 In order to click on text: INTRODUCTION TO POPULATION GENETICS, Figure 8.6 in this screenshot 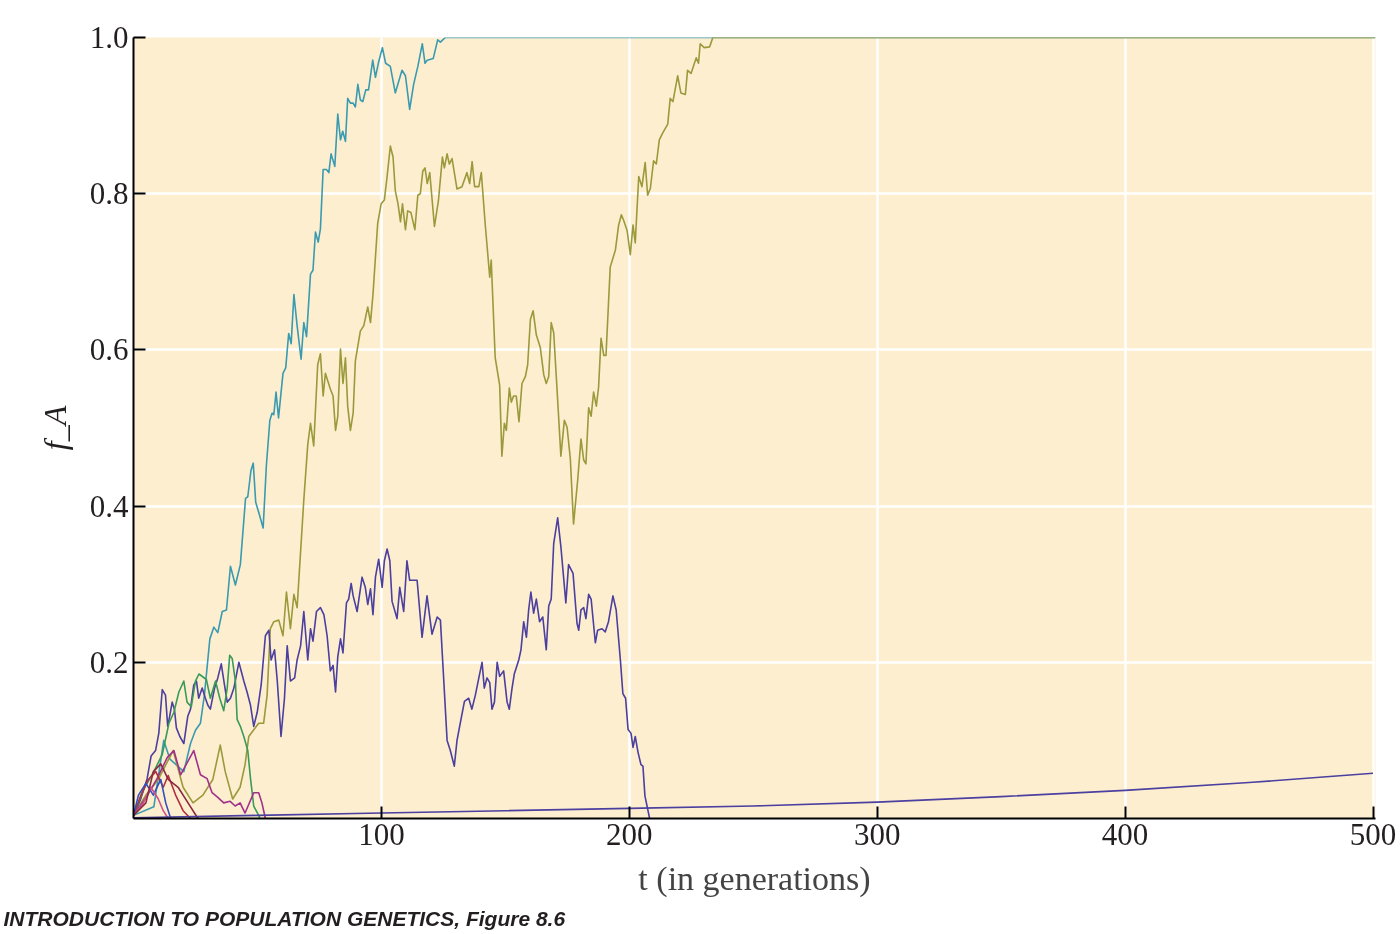, I will do `click(284, 918)`.